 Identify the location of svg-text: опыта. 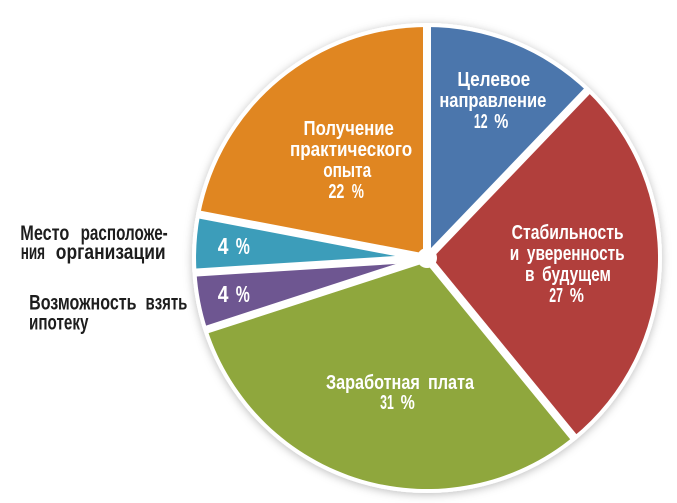
(347, 170).